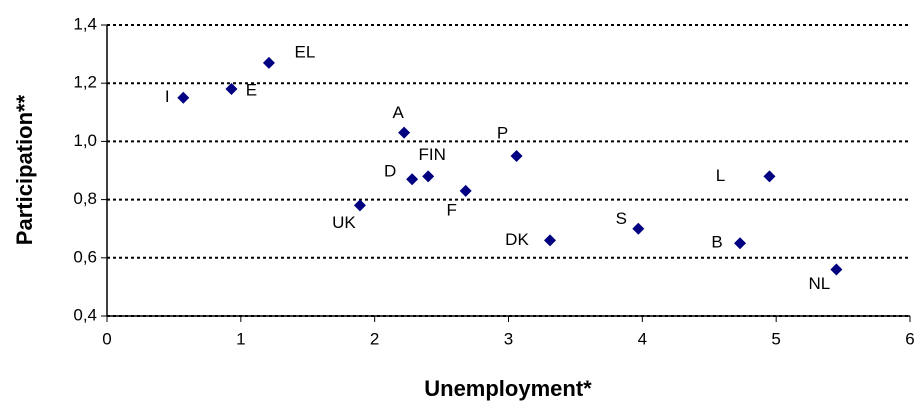 This screenshot has width=920, height=412. What do you see at coordinates (106, 338) in the screenshot?
I see `x-tick-label: 0` at bounding box center [106, 338].